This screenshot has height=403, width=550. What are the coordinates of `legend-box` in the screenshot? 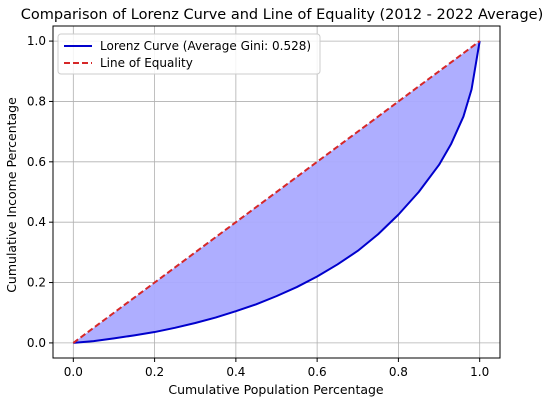 It's located at (189, 54).